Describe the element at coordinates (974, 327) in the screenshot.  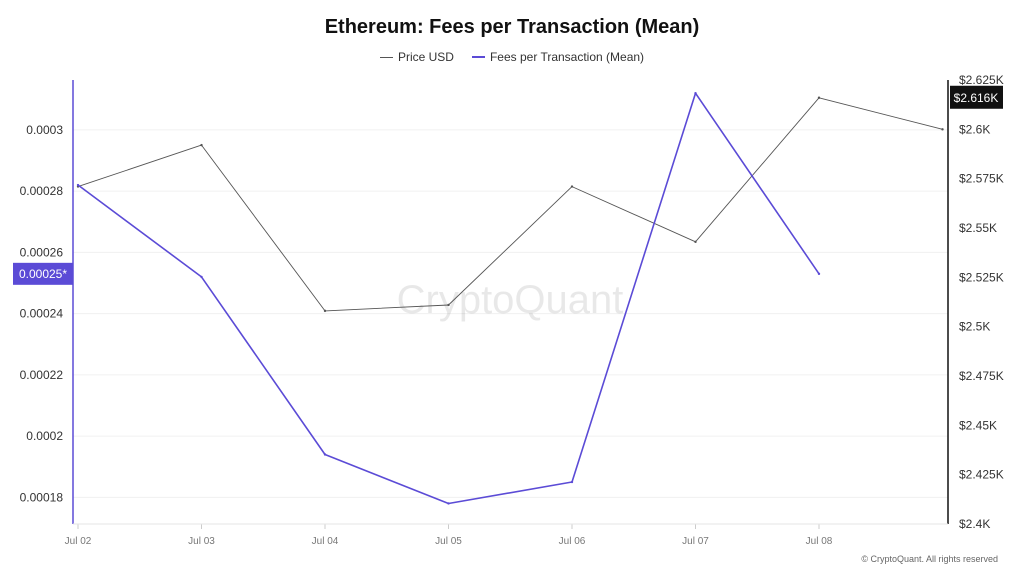
I see `right-tick-label: $2.5K` at that location.